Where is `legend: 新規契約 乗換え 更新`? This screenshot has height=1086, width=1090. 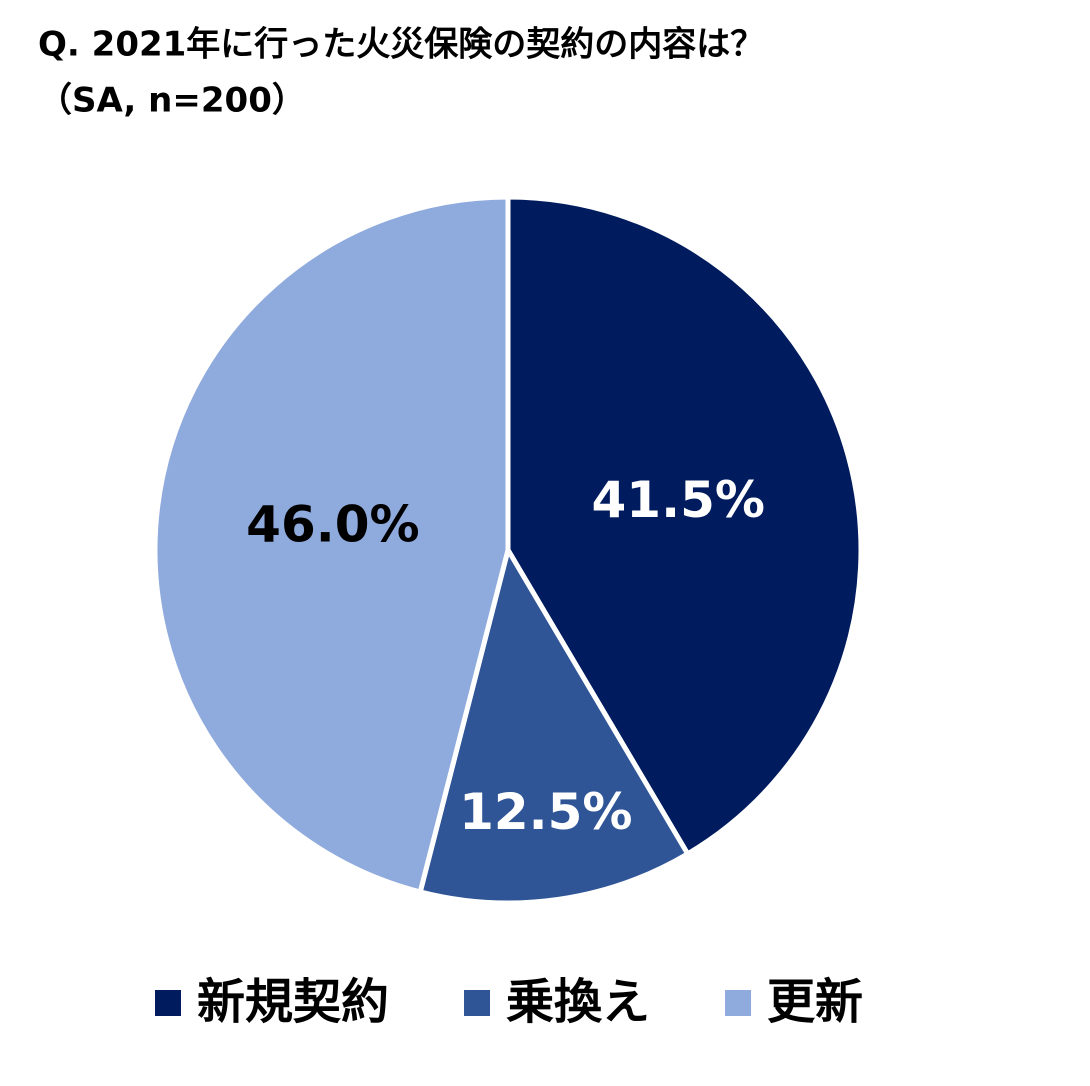
legend: 新規契約 乗換え 更新 is located at coordinates (509, 1002).